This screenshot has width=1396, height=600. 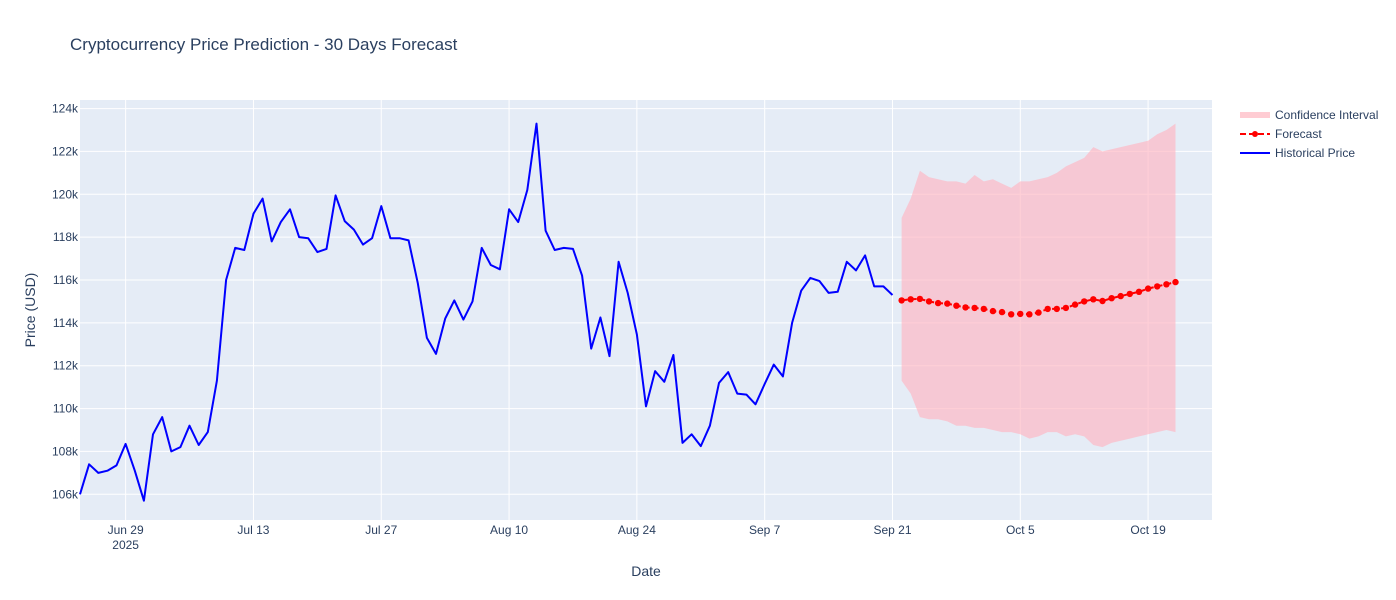 I want to click on x-tick-label: Oct 5, so click(x=1020, y=530).